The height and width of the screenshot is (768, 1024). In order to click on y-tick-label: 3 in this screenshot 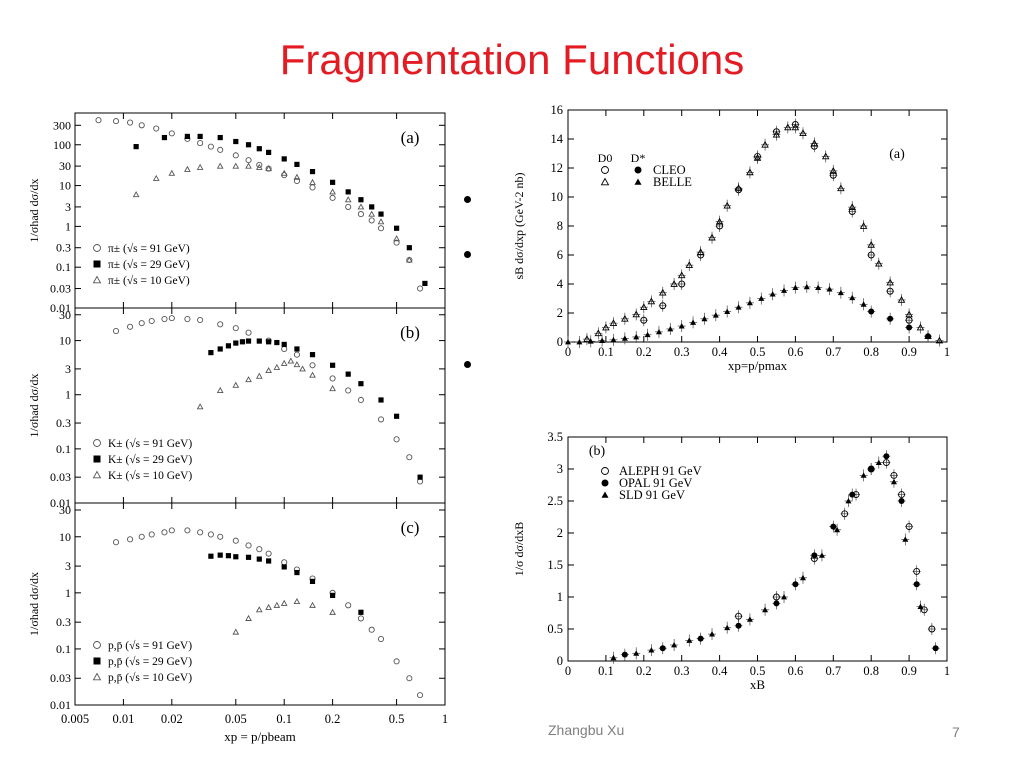, I will do `click(68, 566)`.